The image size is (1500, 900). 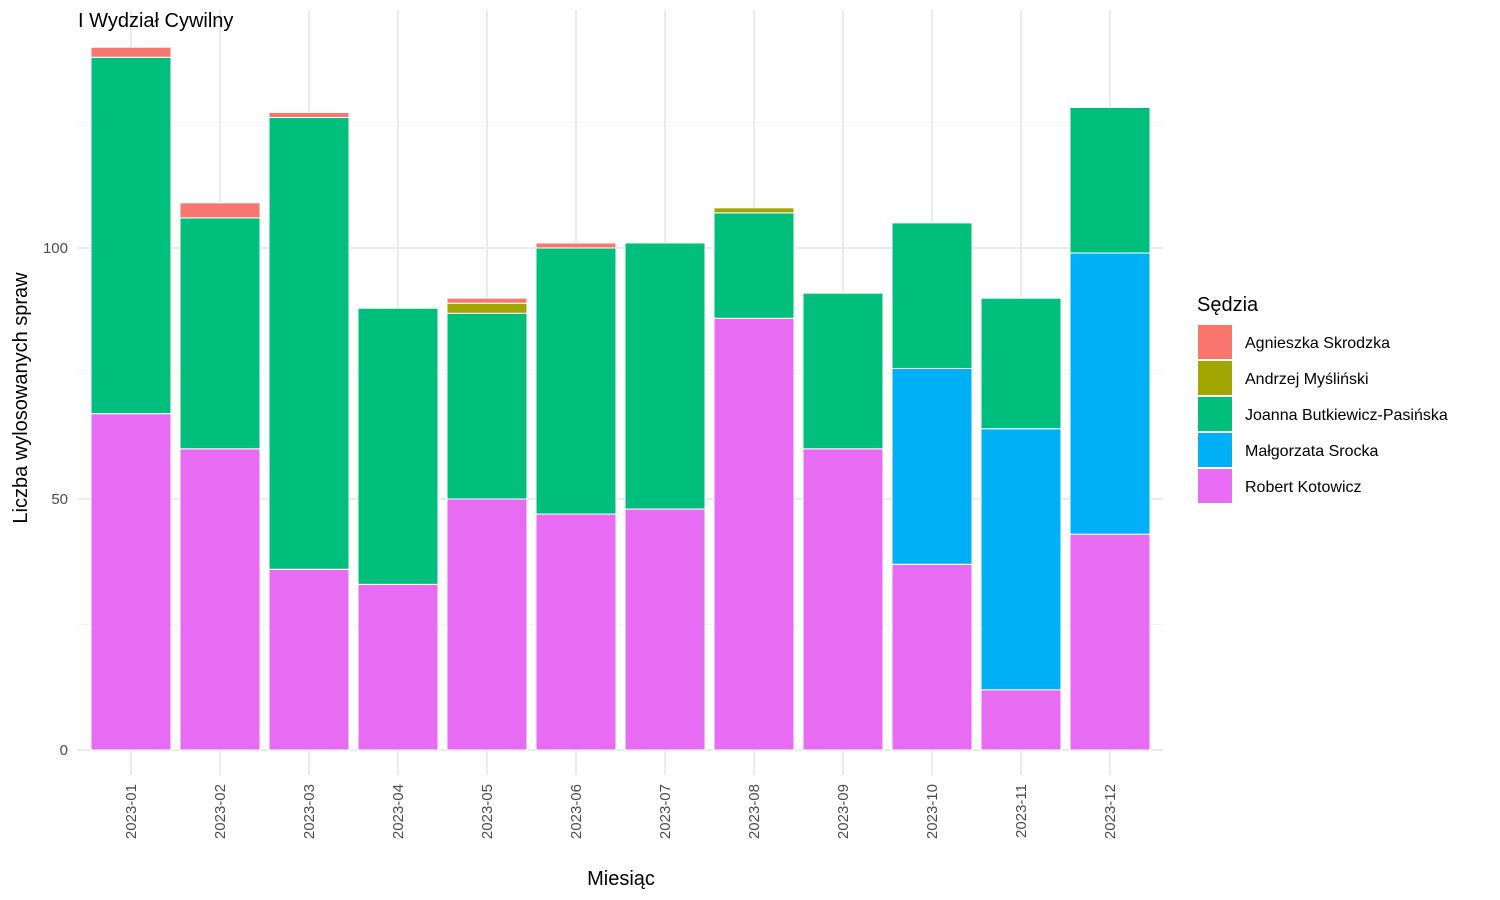 What do you see at coordinates (1021, 811) in the screenshot?
I see `x-tick-label: 2023-11` at bounding box center [1021, 811].